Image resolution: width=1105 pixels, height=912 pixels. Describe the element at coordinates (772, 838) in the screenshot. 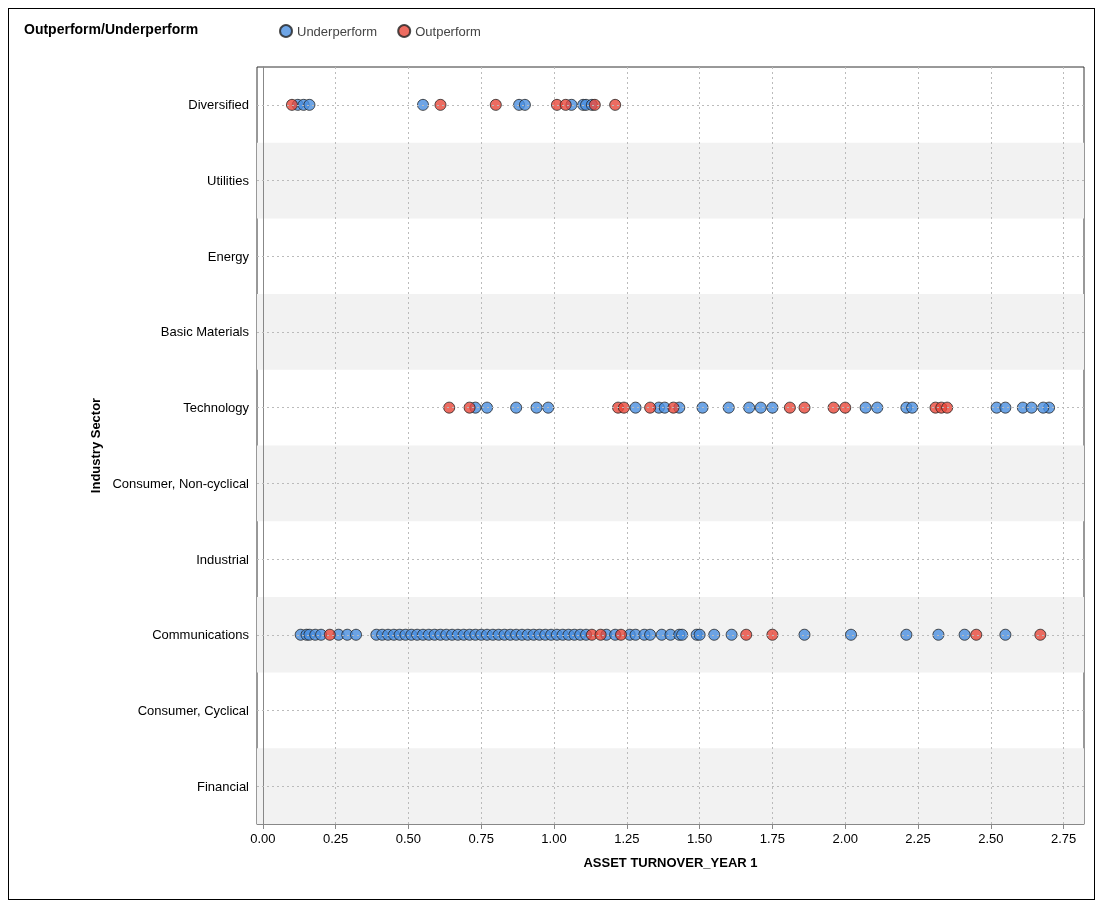

I see `x-tick-label: 1.75` at that location.